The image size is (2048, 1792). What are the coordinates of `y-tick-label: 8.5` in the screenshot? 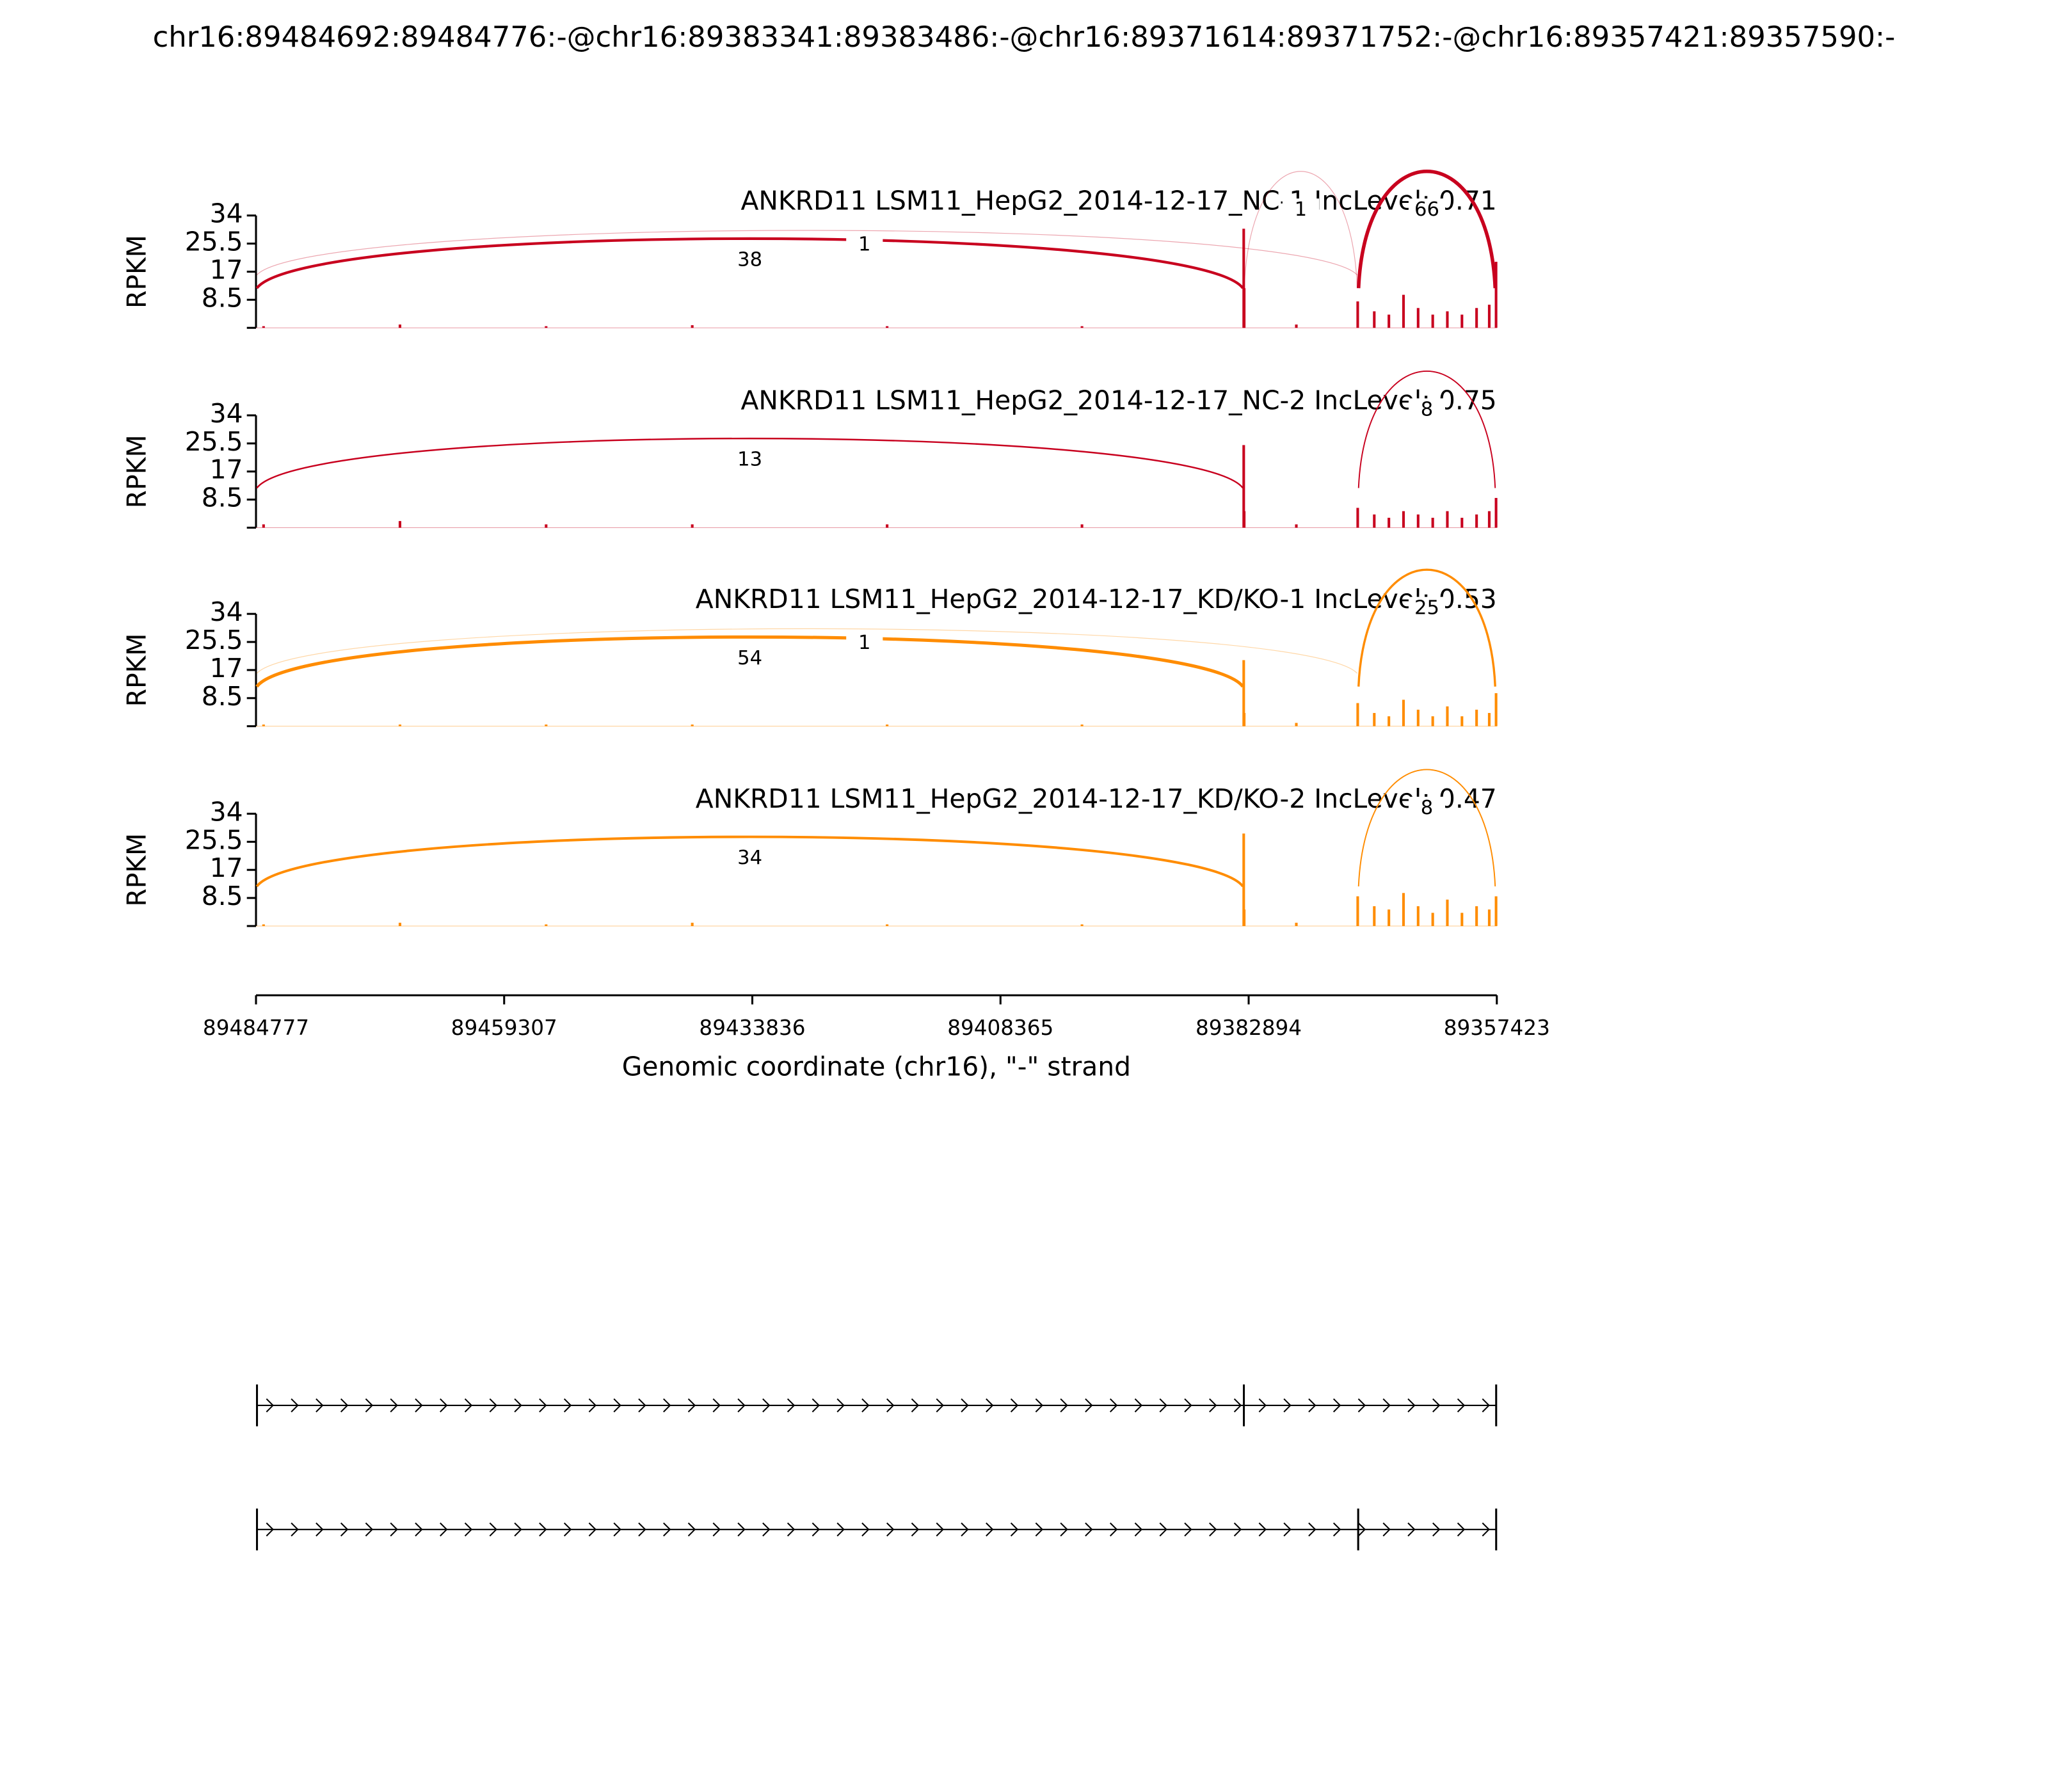 It's located at (222, 498).